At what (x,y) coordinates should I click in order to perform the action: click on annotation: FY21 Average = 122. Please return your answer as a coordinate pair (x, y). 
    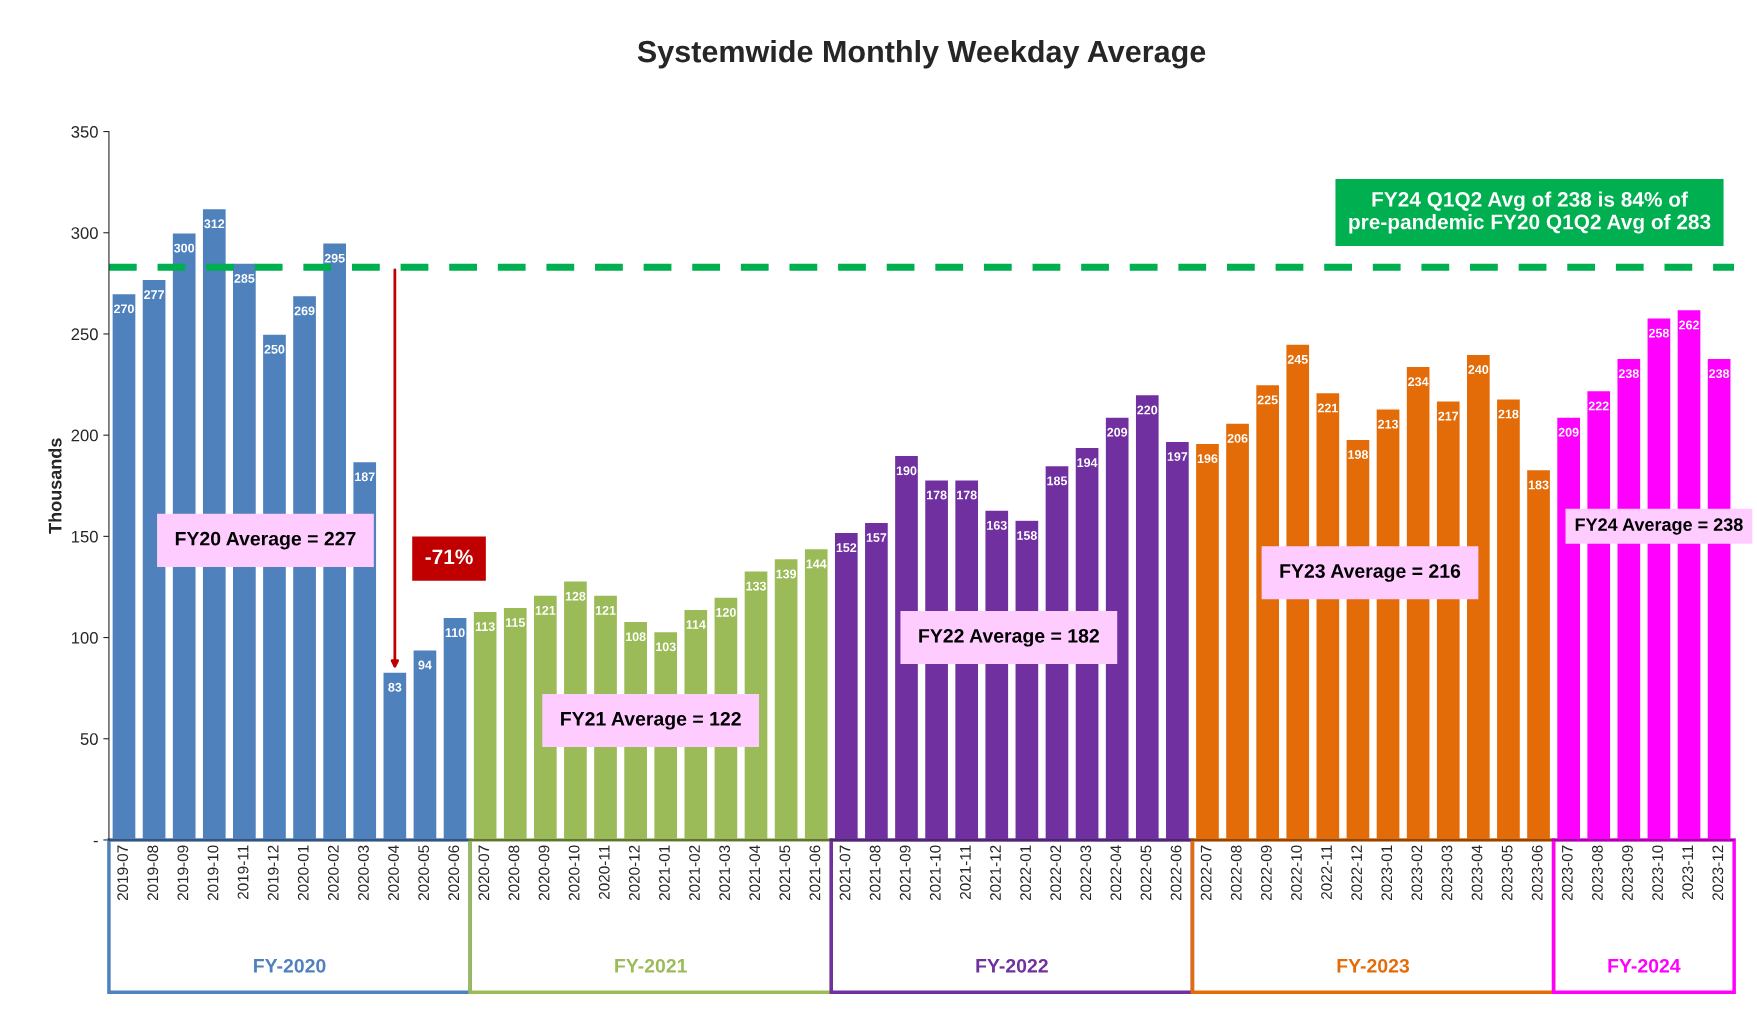
    Looking at the image, I should click on (651, 720).